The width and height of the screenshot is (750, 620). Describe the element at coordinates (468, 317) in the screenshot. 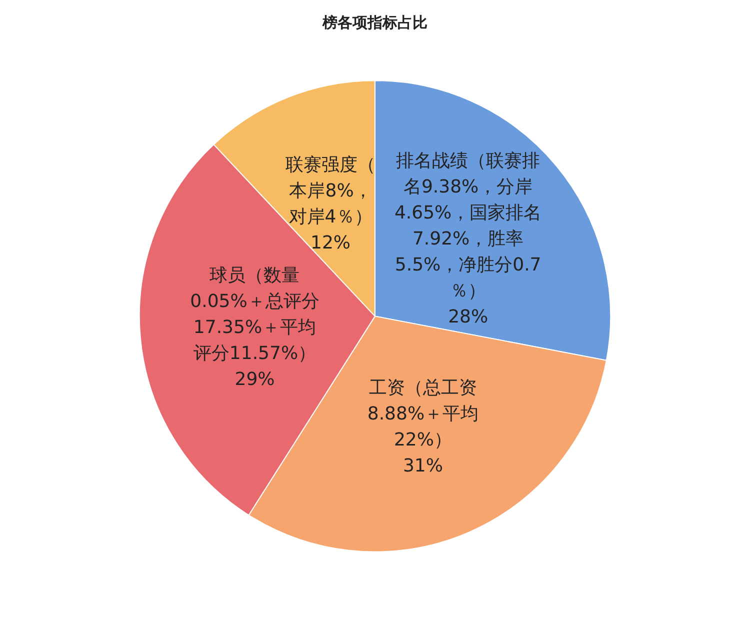

I see `data-label: 28%` at that location.